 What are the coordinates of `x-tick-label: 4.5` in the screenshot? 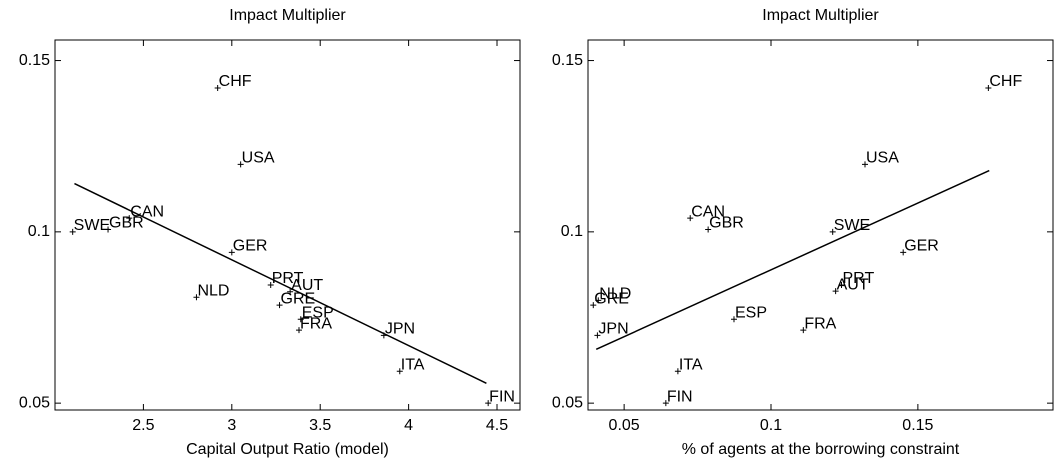 It's located at (497, 425).